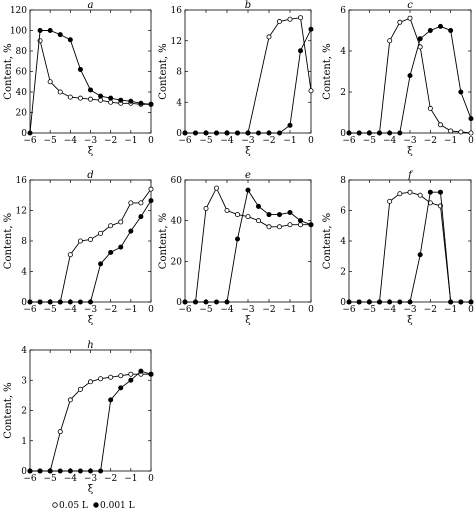  Describe the element at coordinates (117, 505) in the screenshot. I see `legend-filled-label: 0.001 L` at that location.